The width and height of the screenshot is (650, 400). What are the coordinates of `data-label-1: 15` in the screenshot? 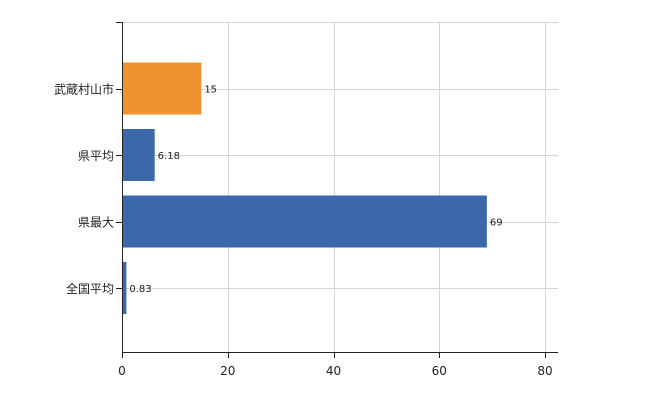 It's located at (210, 90).